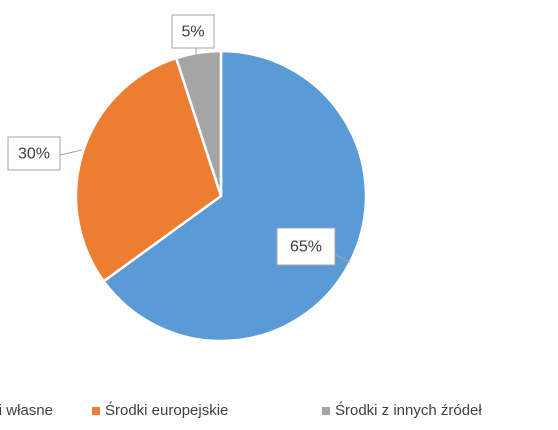 The height and width of the screenshot is (430, 558). What do you see at coordinates (166, 410) in the screenshot?
I see `legend-label: Środki europejskie` at bounding box center [166, 410].